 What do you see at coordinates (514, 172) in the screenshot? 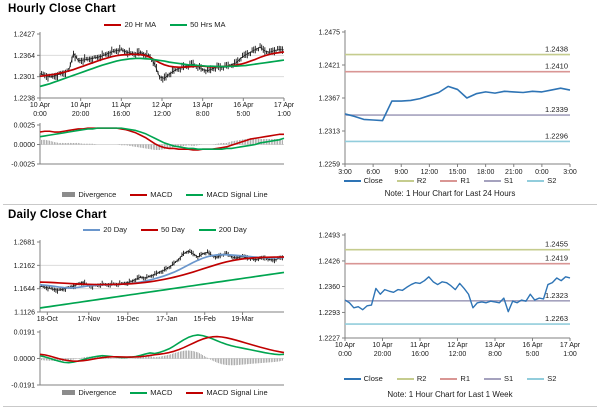
I see `svg-text: 21:00` at bounding box center [514, 172].